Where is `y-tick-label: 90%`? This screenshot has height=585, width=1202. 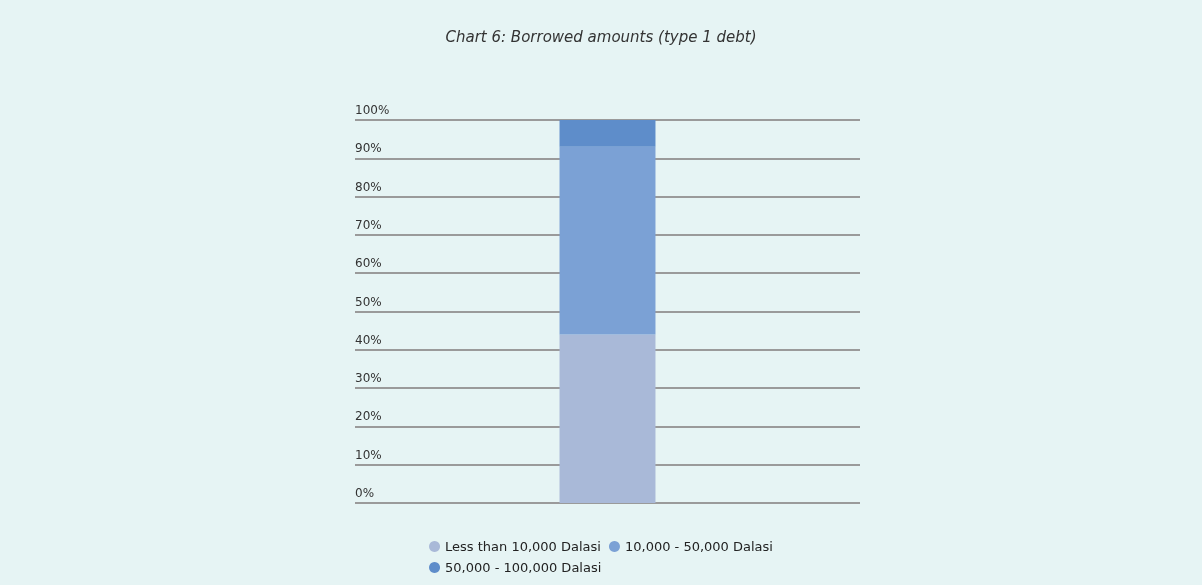 y-tick-label: 90% is located at coordinates (368, 148).